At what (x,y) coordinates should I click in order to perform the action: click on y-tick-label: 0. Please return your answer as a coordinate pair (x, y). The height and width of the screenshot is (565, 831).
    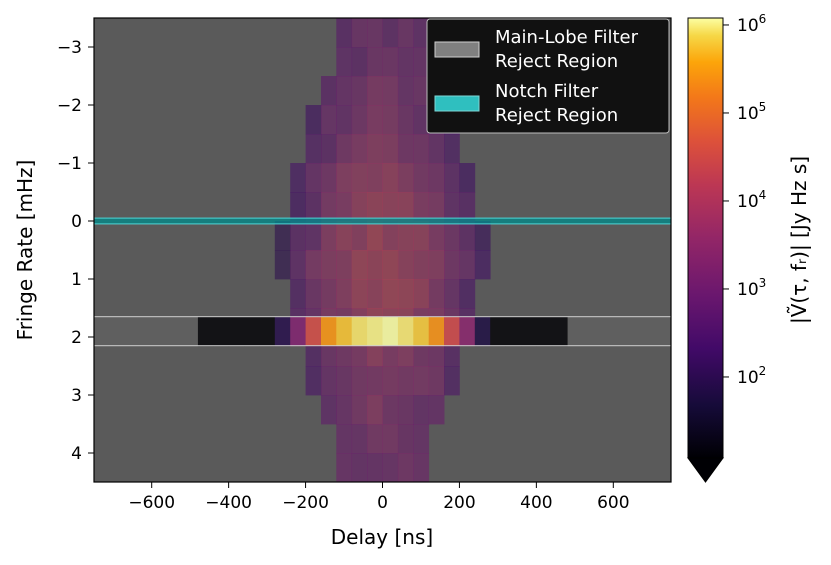
    Looking at the image, I should click on (76, 222).